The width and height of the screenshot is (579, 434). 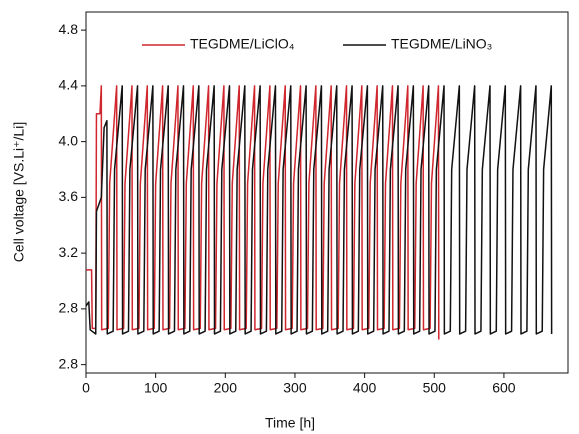 I want to click on x-tick-label: 100, so click(x=156, y=388).